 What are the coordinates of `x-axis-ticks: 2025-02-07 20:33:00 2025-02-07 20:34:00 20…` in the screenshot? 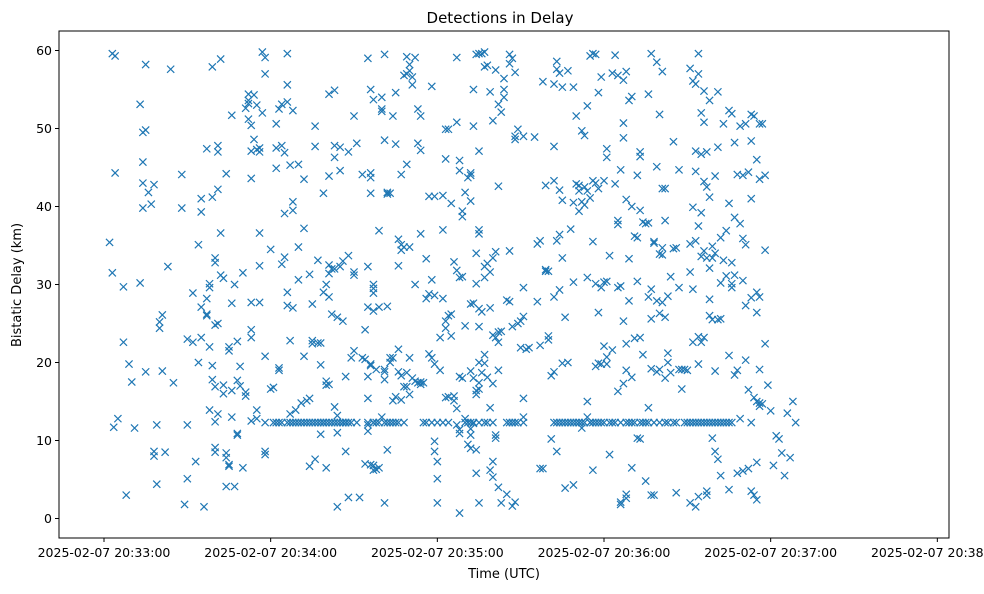 It's located at (511, 549).